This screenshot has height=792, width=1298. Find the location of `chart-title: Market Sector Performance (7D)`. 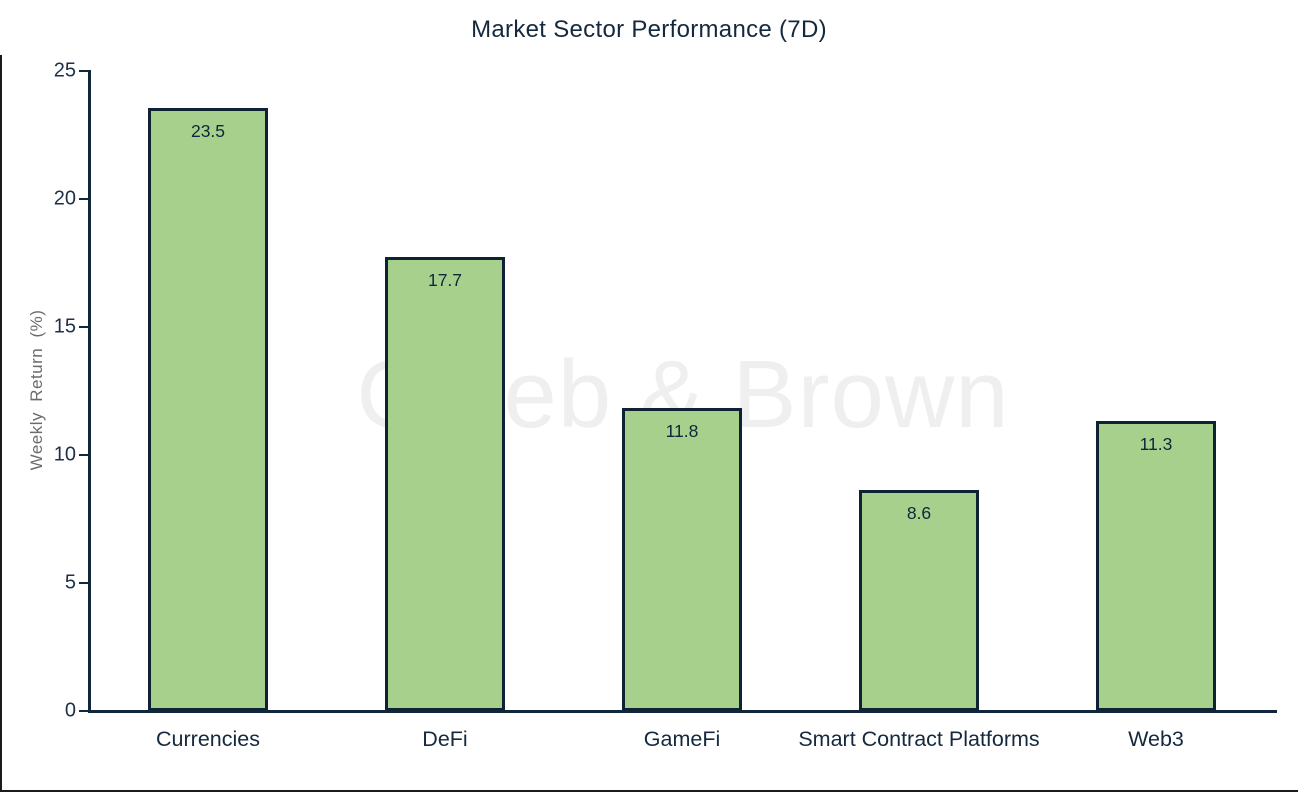

chart-title: Market Sector Performance (7D) is located at coordinates (649, 29).